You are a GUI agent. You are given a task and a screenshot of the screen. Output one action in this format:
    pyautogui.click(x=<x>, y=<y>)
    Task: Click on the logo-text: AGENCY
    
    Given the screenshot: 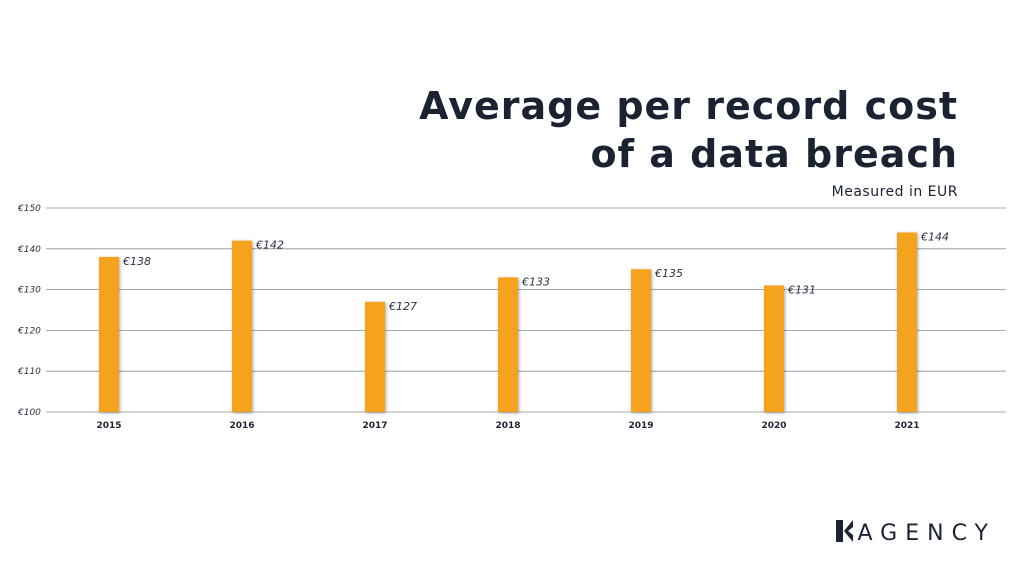 What is the action you would take?
    pyautogui.click(x=926, y=533)
    